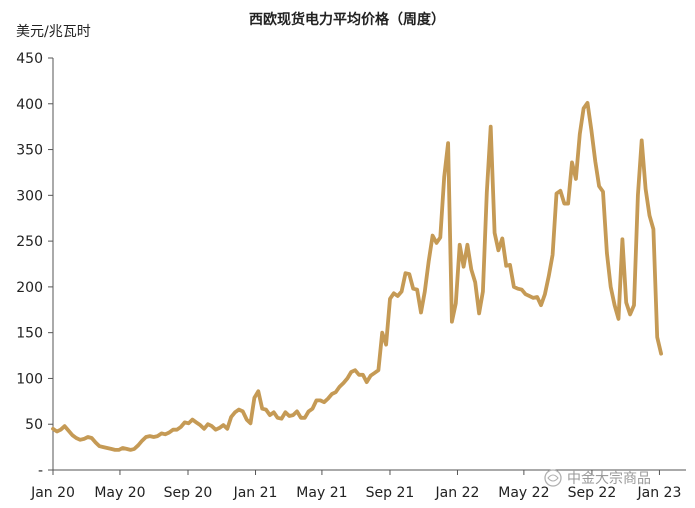  I want to click on y-tick-label: 300, so click(29, 196).